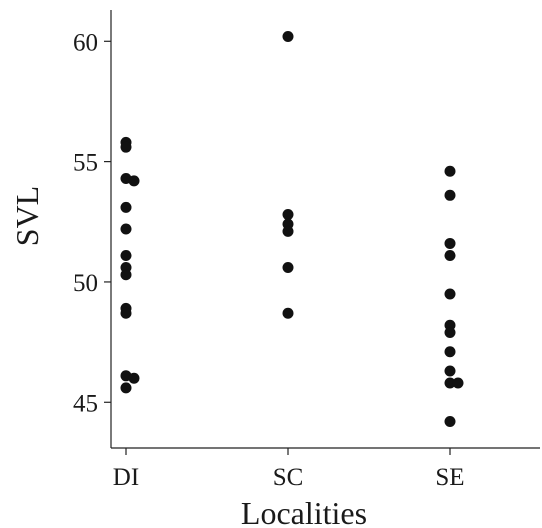  What do you see at coordinates (85, 283) in the screenshot?
I see `y-tick-label: 50` at bounding box center [85, 283].